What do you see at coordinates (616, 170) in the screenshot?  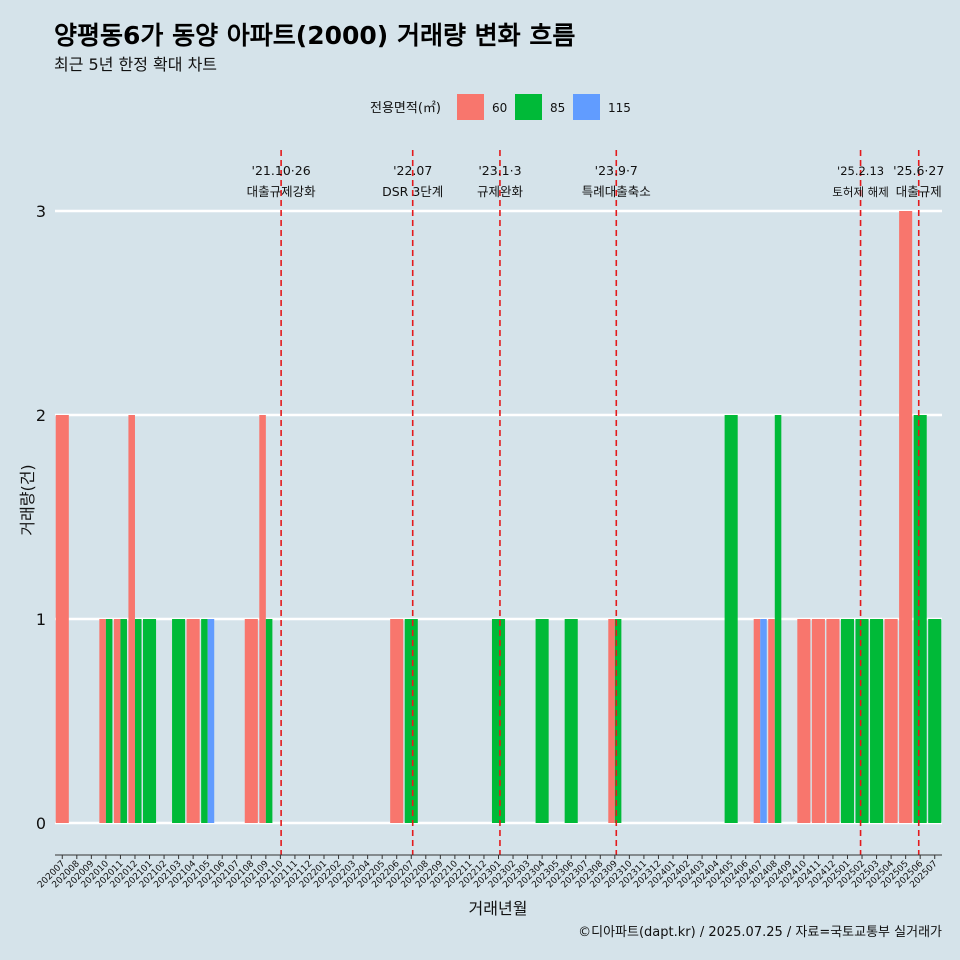 I see `annotation-date-3: '23.9·7` at bounding box center [616, 170].